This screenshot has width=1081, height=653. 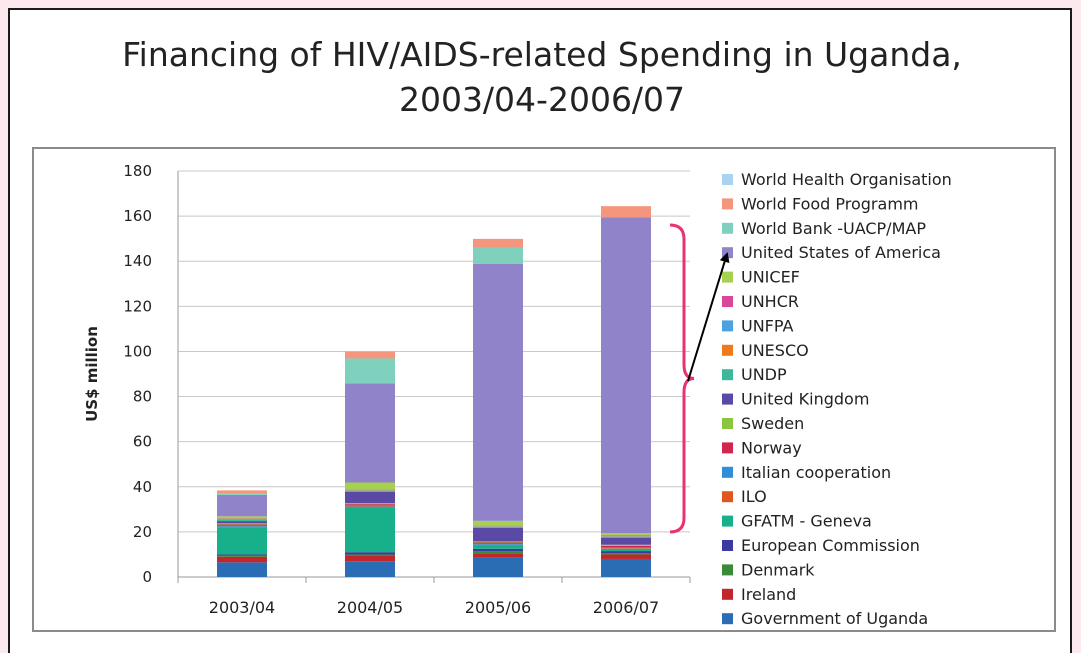 I want to click on legend-label: European Commission, so click(x=830, y=545).